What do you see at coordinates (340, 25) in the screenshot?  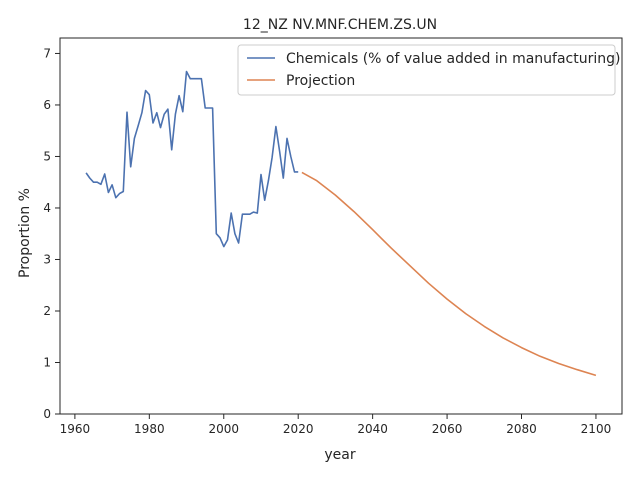 I see `chart-title: 12_NZ NV.MNF.CHEM.ZS.UN` at bounding box center [340, 25].